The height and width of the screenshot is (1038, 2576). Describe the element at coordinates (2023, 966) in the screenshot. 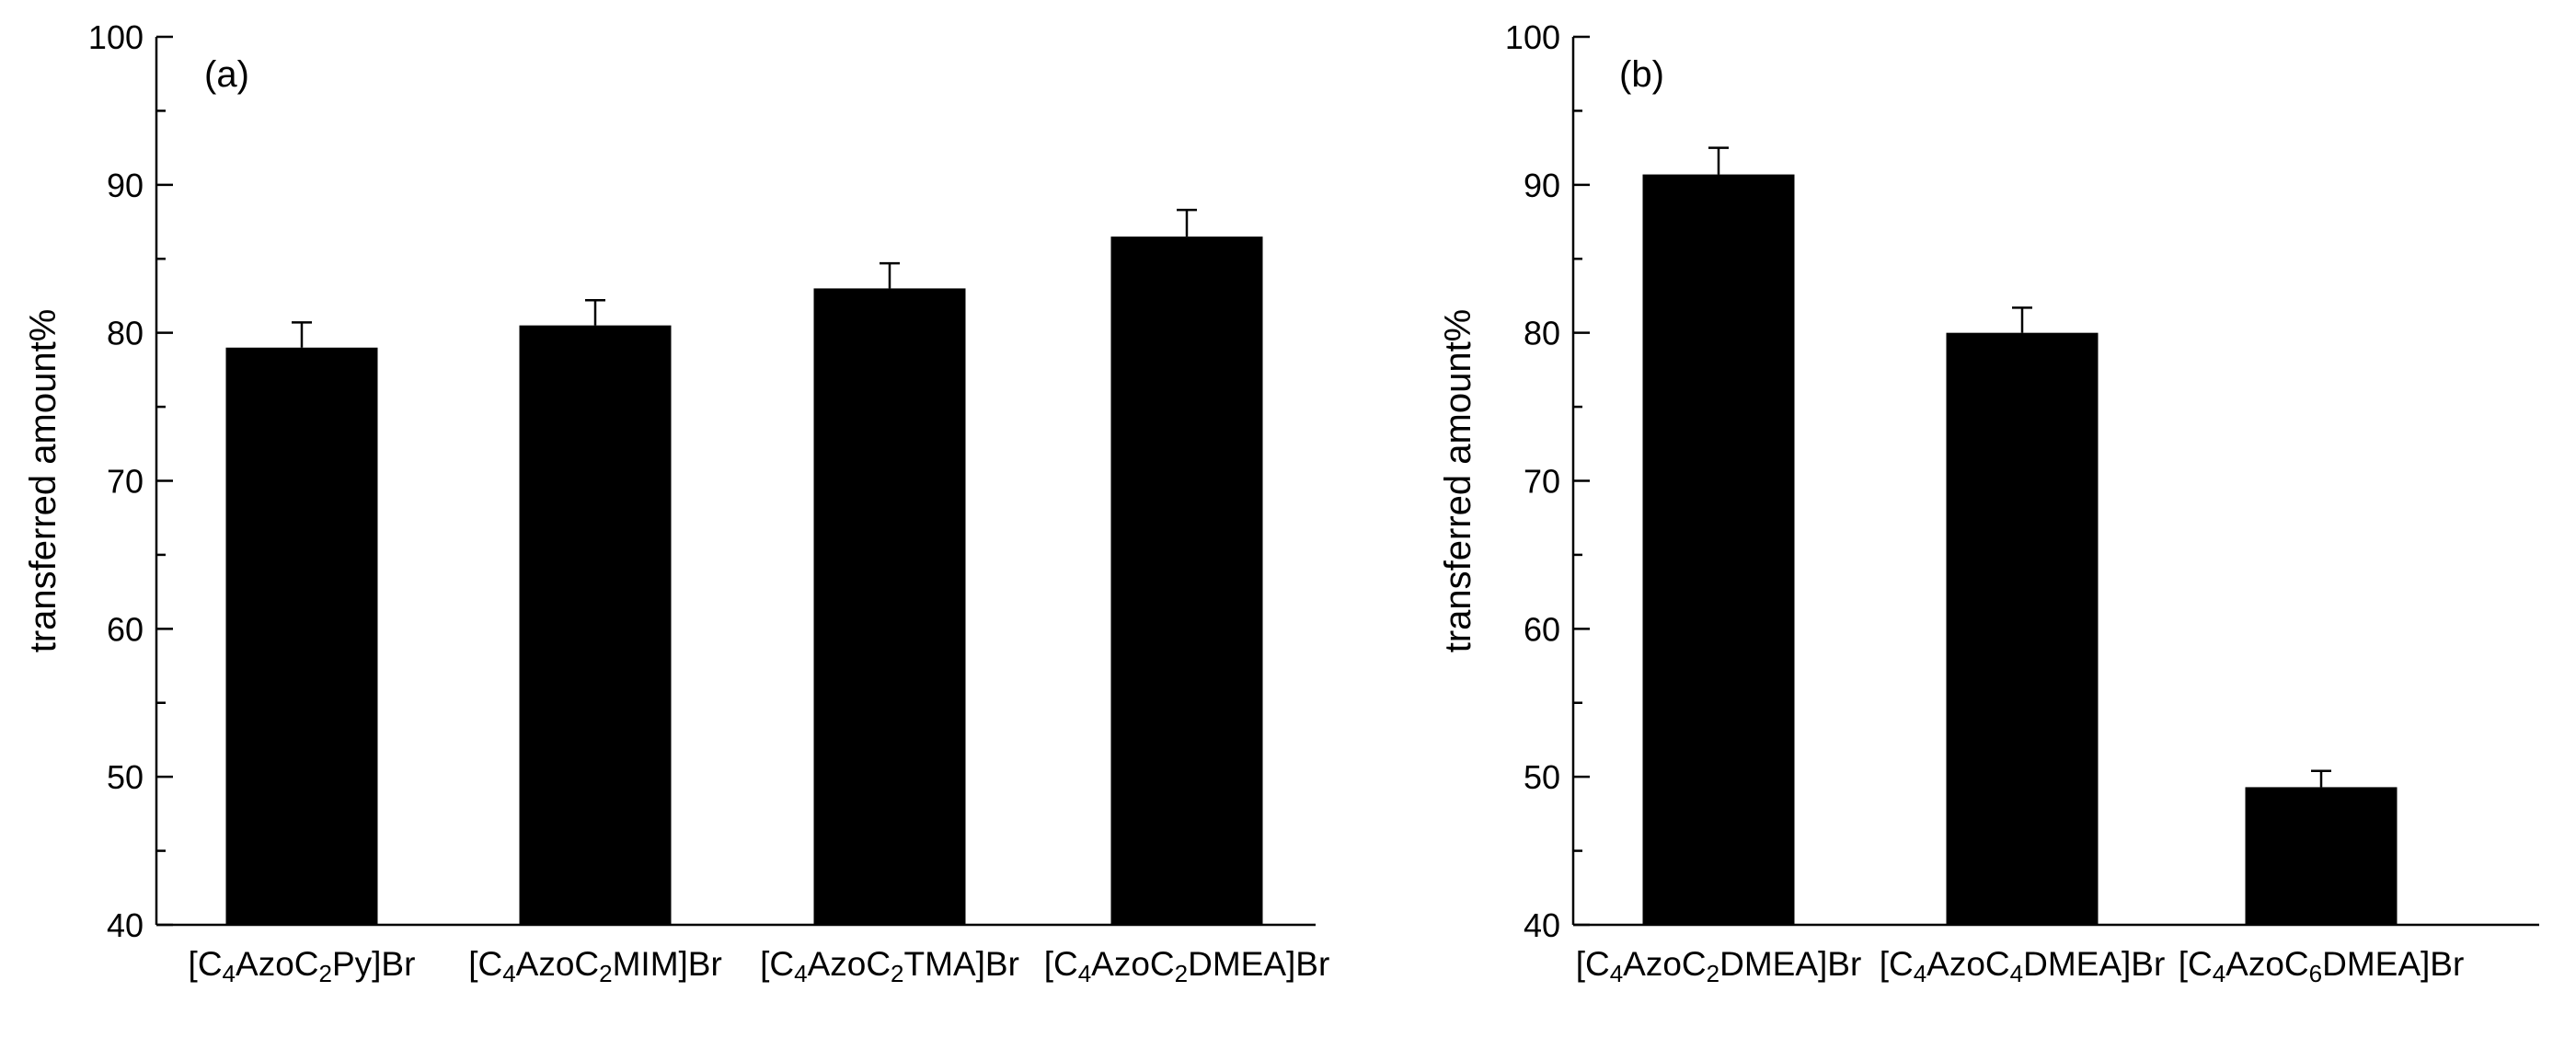

I see `x-tick-label: [C4AzoC4DMEA]Br` at that location.